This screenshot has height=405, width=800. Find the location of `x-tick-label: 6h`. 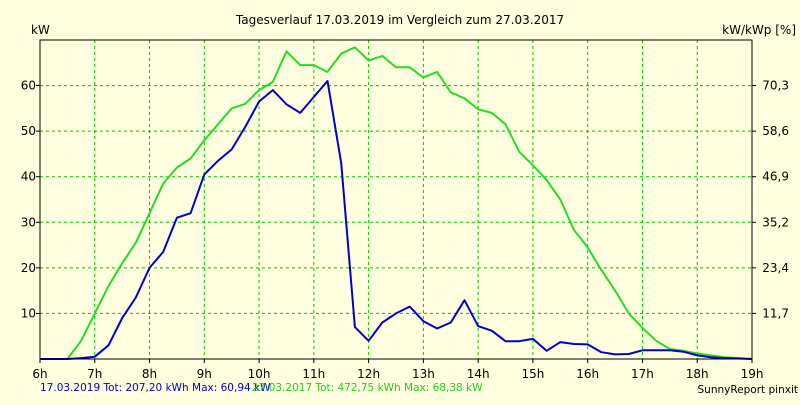

x-tick-label: 6h is located at coordinates (39, 374).